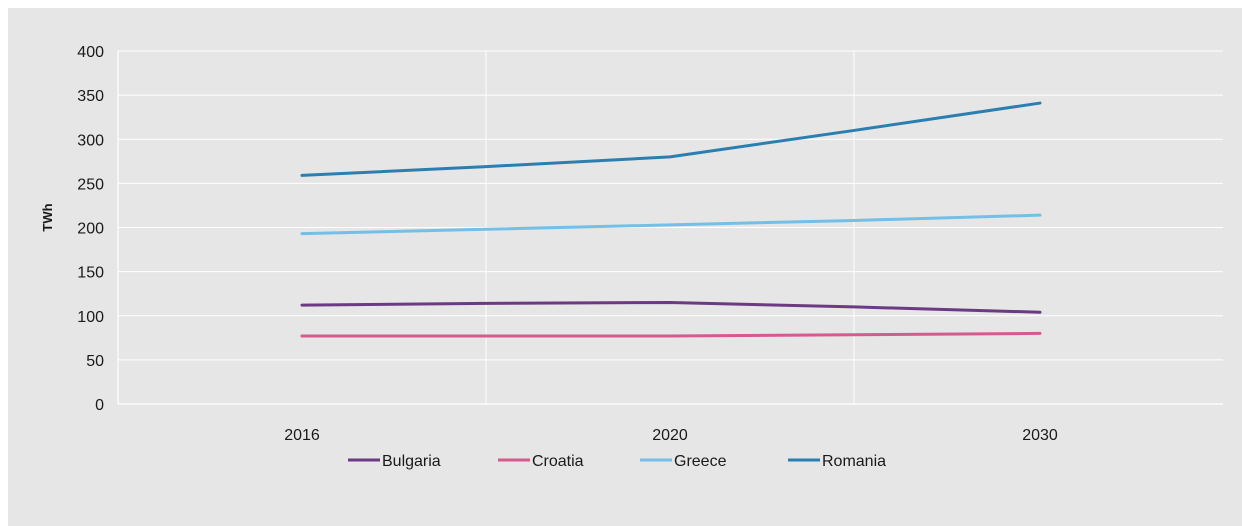 This screenshot has height=526, width=1242. I want to click on legend-item-greece: Greece, so click(683, 461).